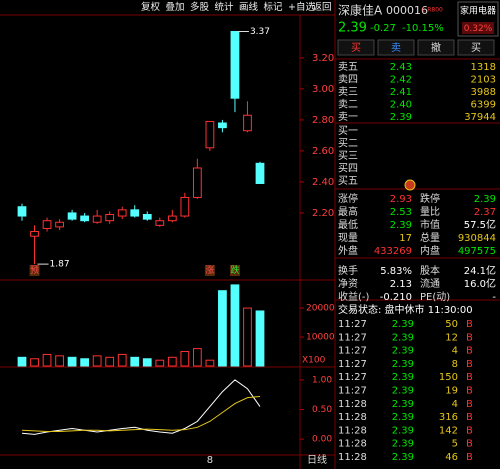 The image size is (500, 469). I want to click on menu-icon, so click(410, 185).